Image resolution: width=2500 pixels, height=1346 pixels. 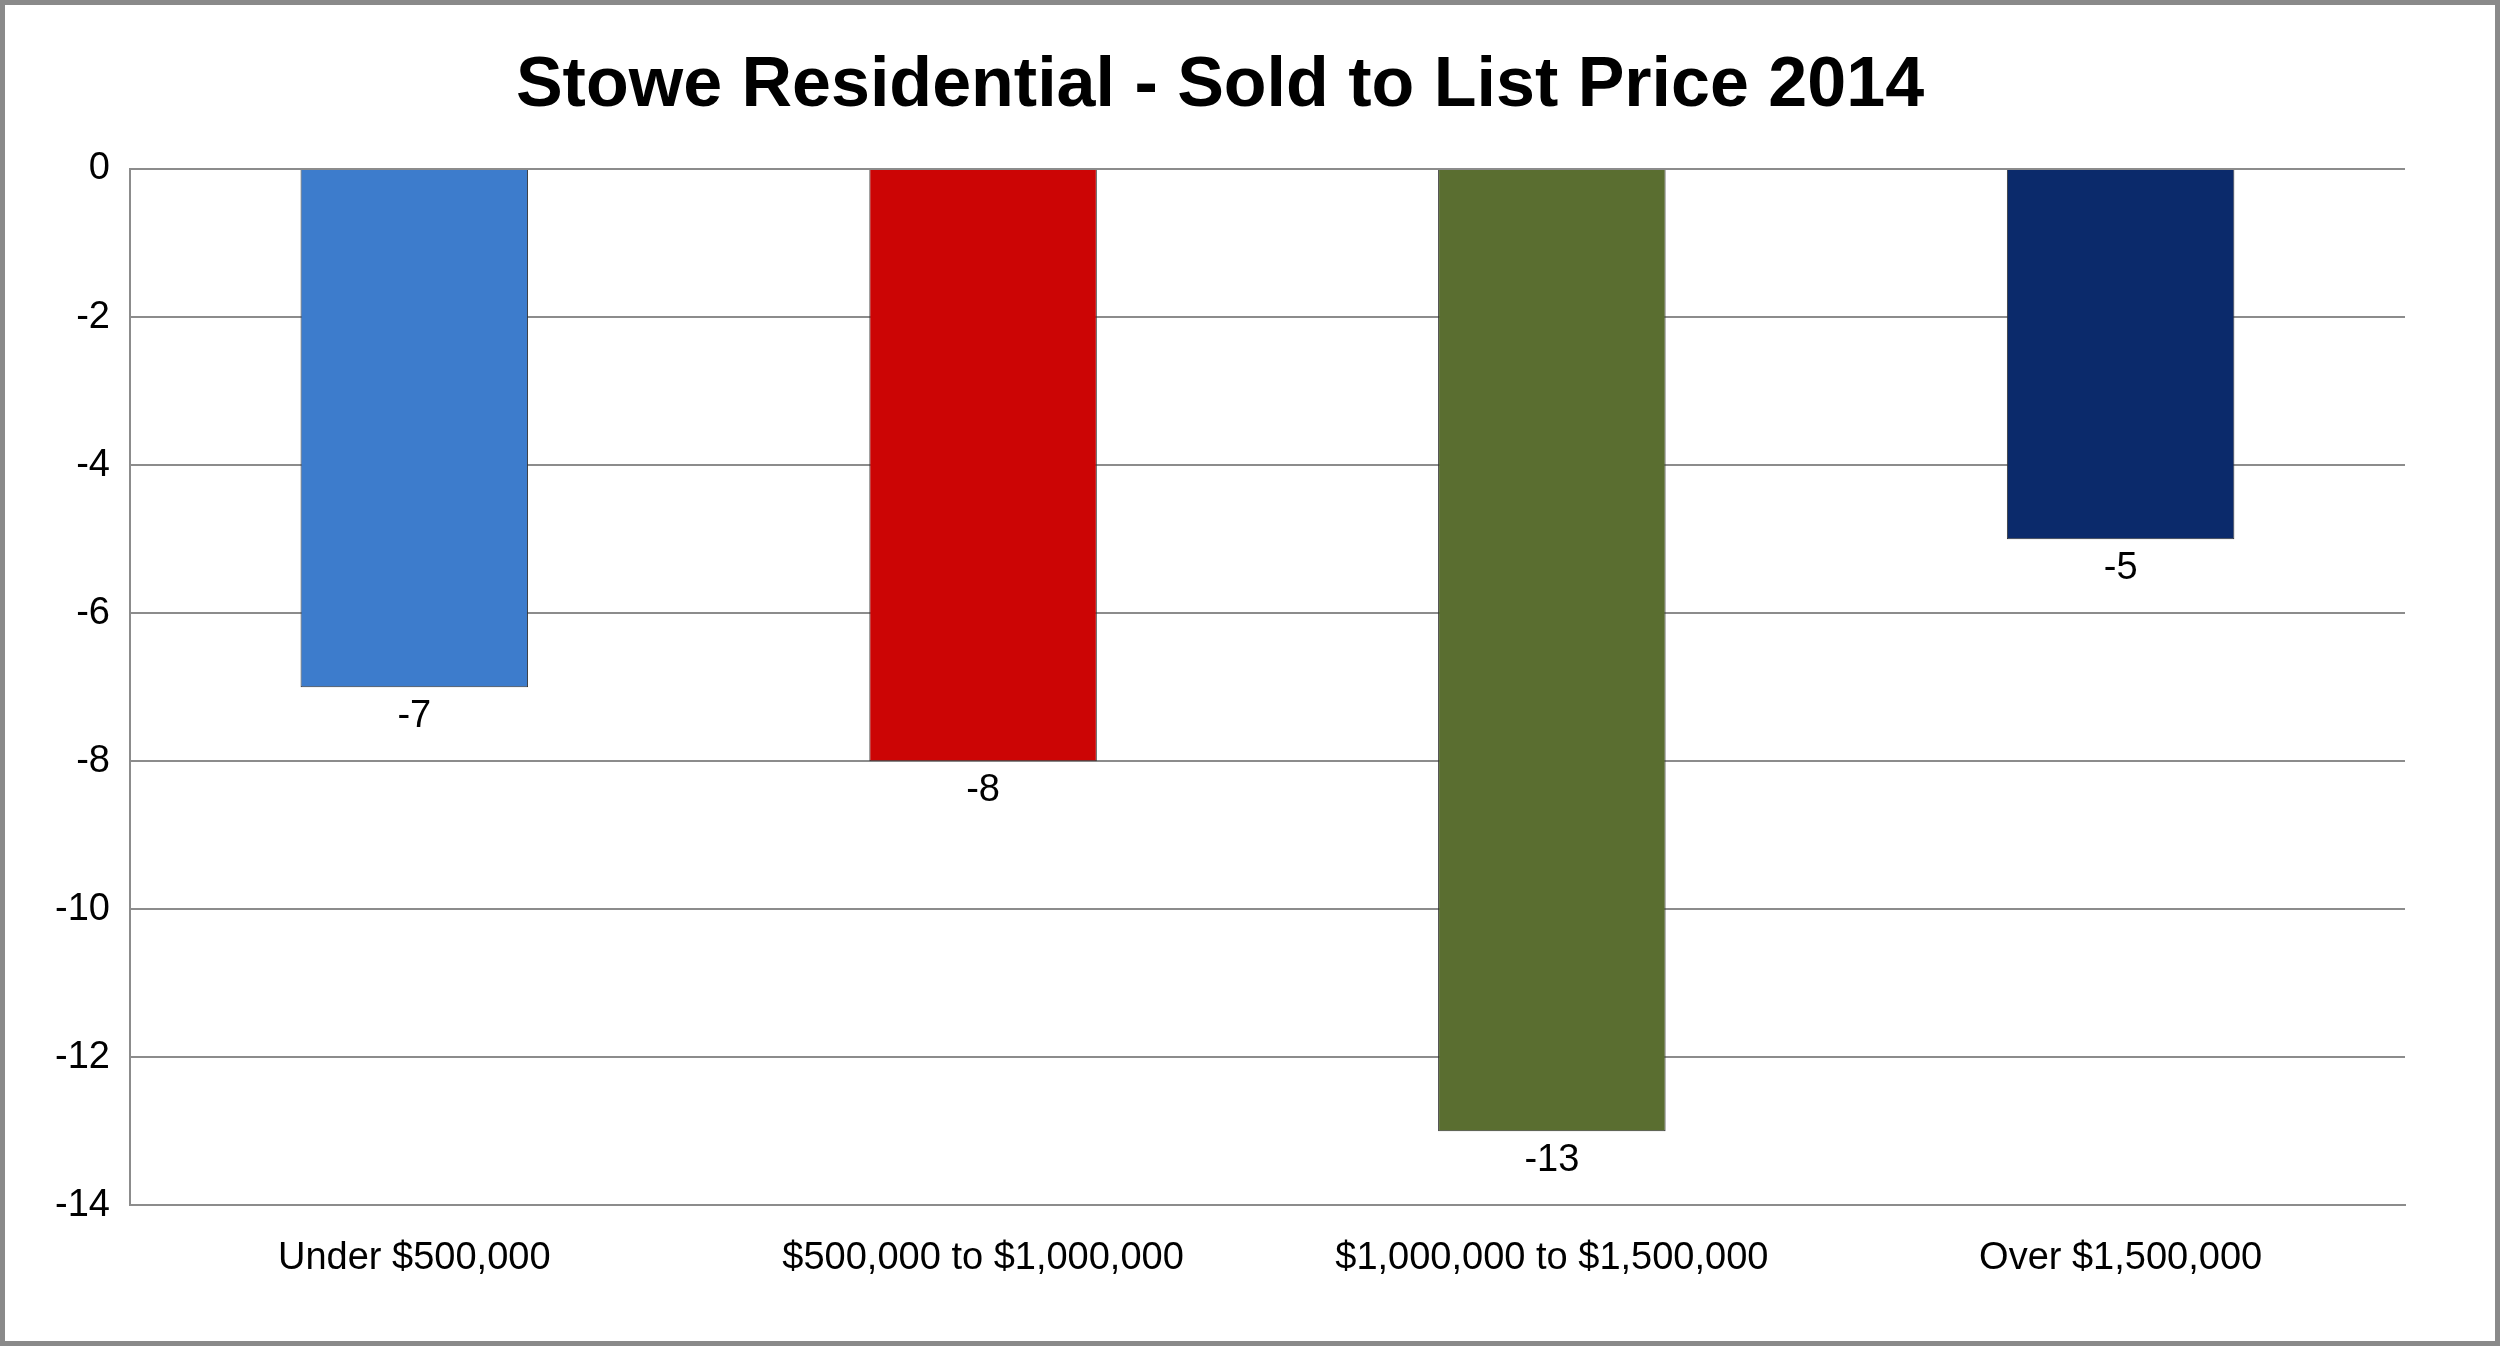 What do you see at coordinates (1220, 82) in the screenshot?
I see `chart-title: Stowe Residential - Sold to List Price 2014` at bounding box center [1220, 82].